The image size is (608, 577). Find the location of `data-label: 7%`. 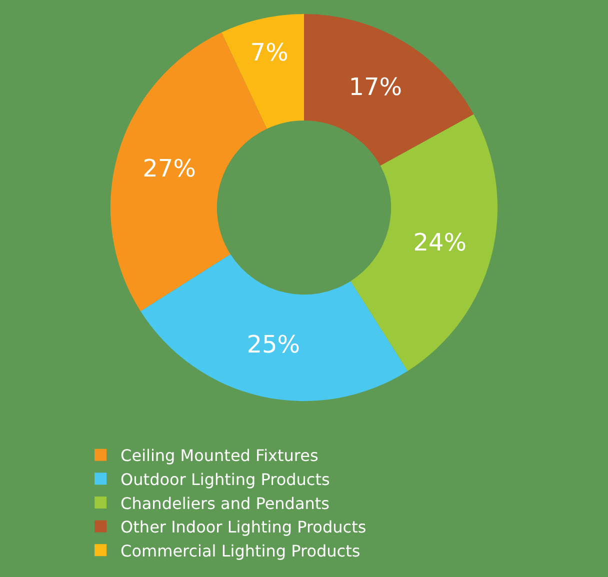

data-label: 7% is located at coordinates (269, 52).